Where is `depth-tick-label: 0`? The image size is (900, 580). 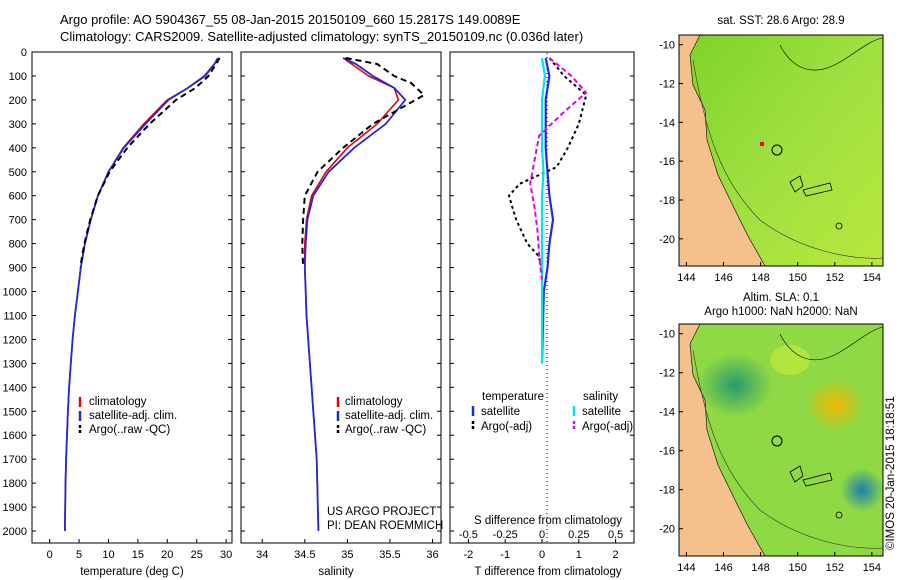
depth-tick-label: 0 is located at coordinates (24, 53).